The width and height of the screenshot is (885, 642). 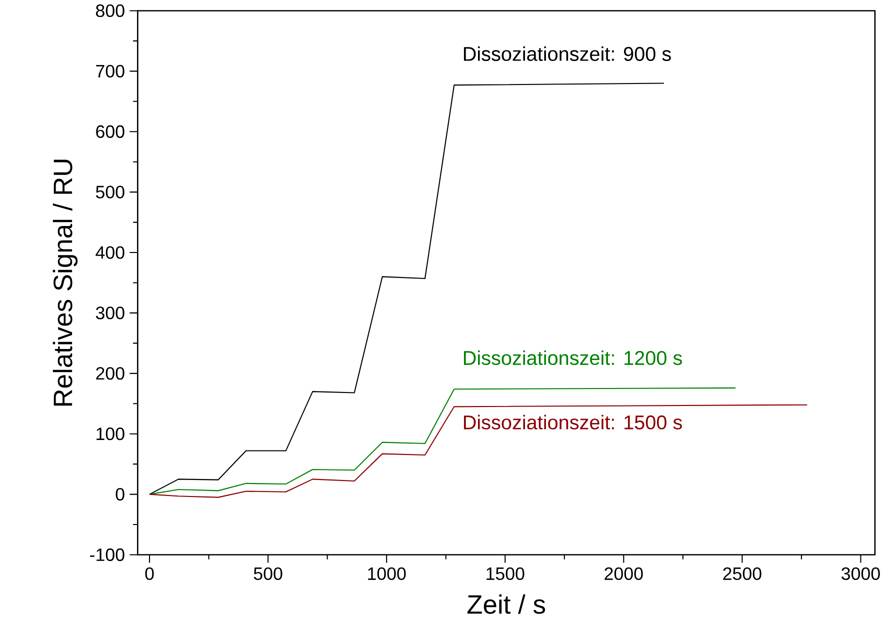 I want to click on y-tick-label: 600, so click(x=110, y=131).